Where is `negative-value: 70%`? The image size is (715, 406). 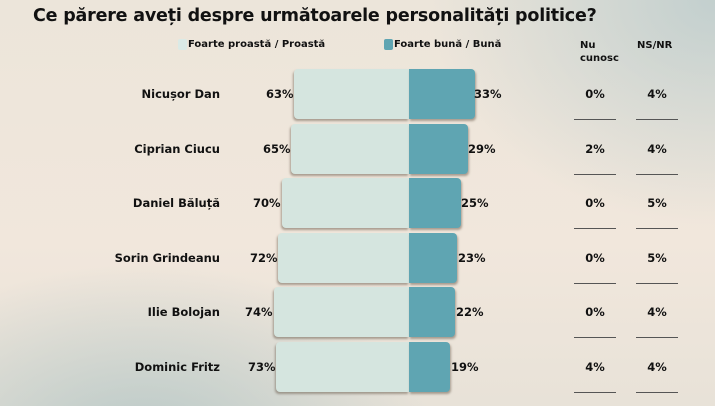
negative-value: 70% is located at coordinates (267, 203).